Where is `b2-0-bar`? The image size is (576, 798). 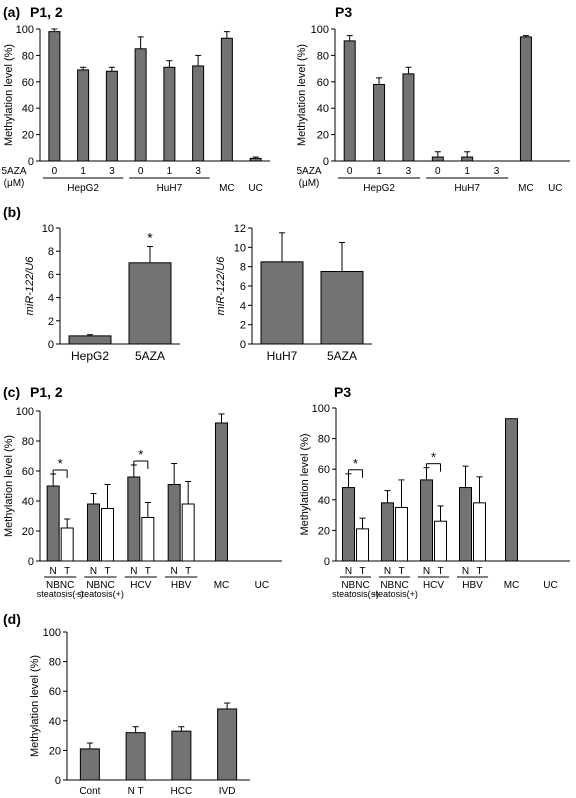 b2-0-bar is located at coordinates (282, 303).